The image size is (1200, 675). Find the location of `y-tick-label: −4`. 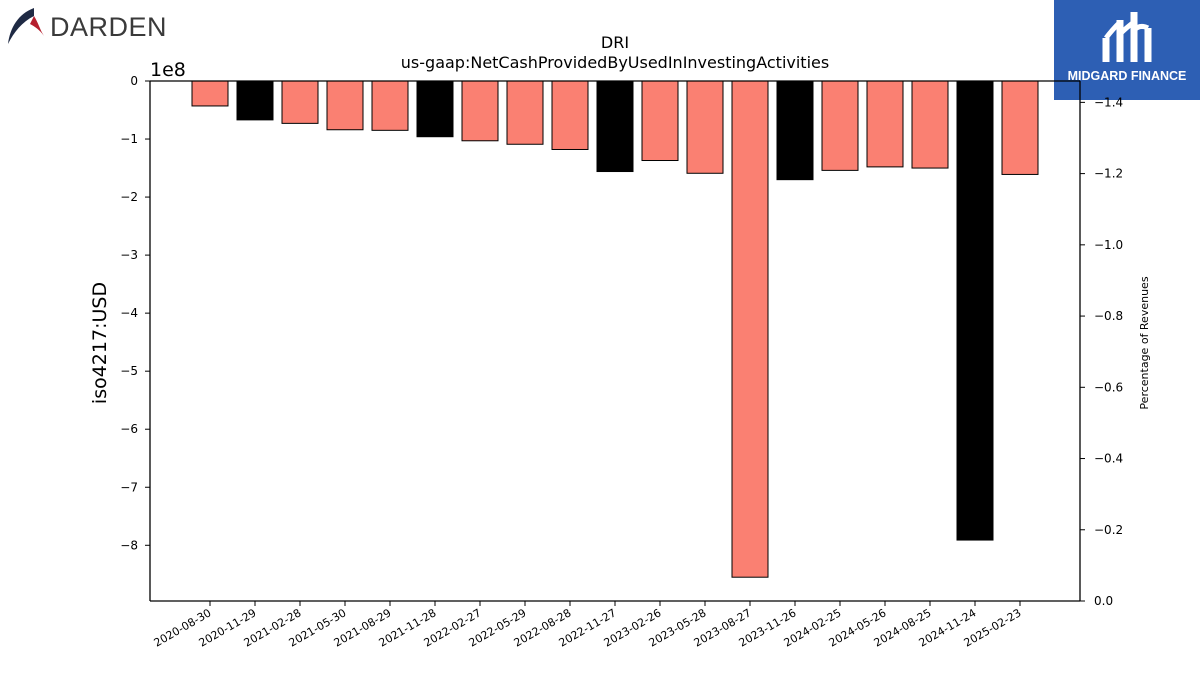

y-tick-label: −4 is located at coordinates (129, 313).